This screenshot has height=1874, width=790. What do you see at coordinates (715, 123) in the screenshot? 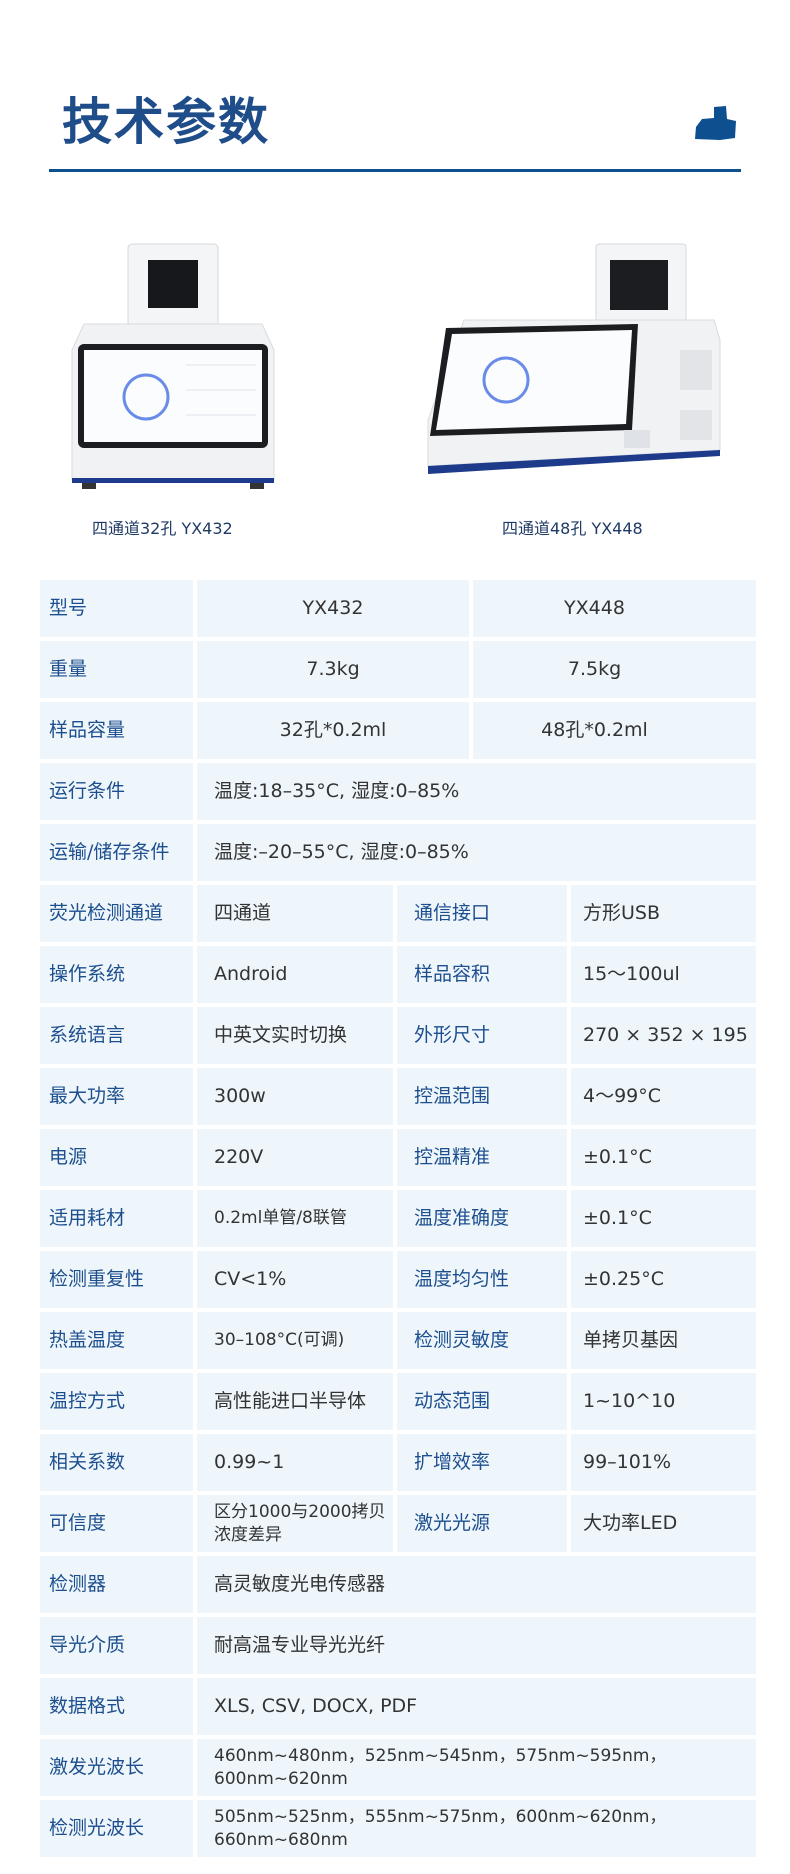
I see `instrument-logo-icon` at bounding box center [715, 123].